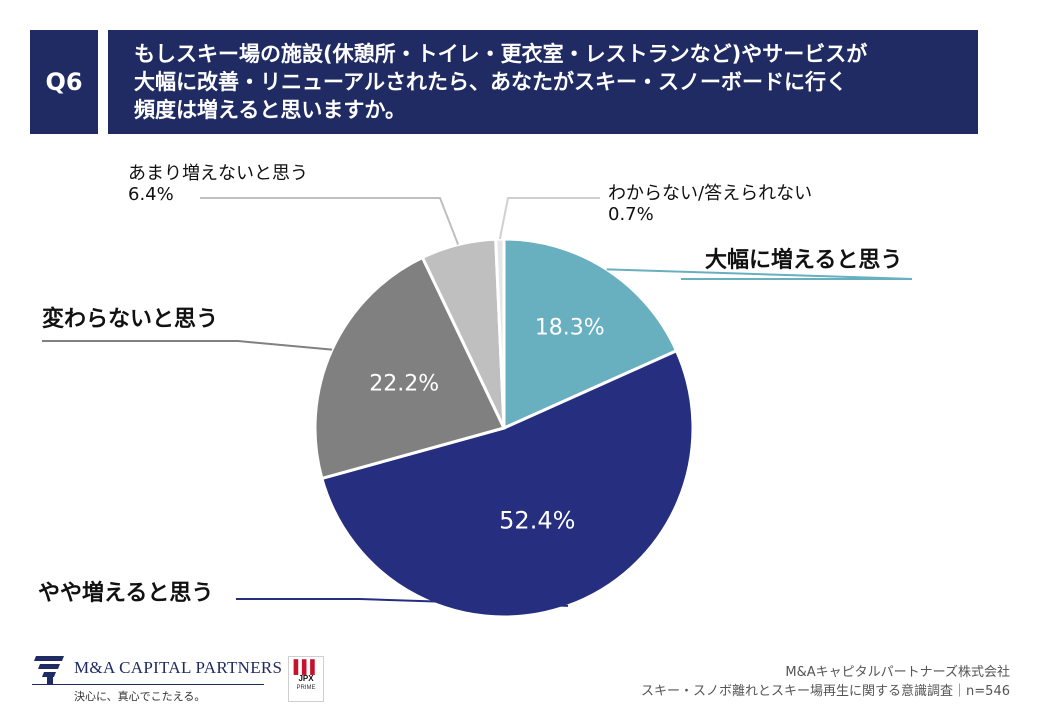  I want to click on jpx-prime-badge: ▌▌▌ JPX PRIME, so click(306, 679).